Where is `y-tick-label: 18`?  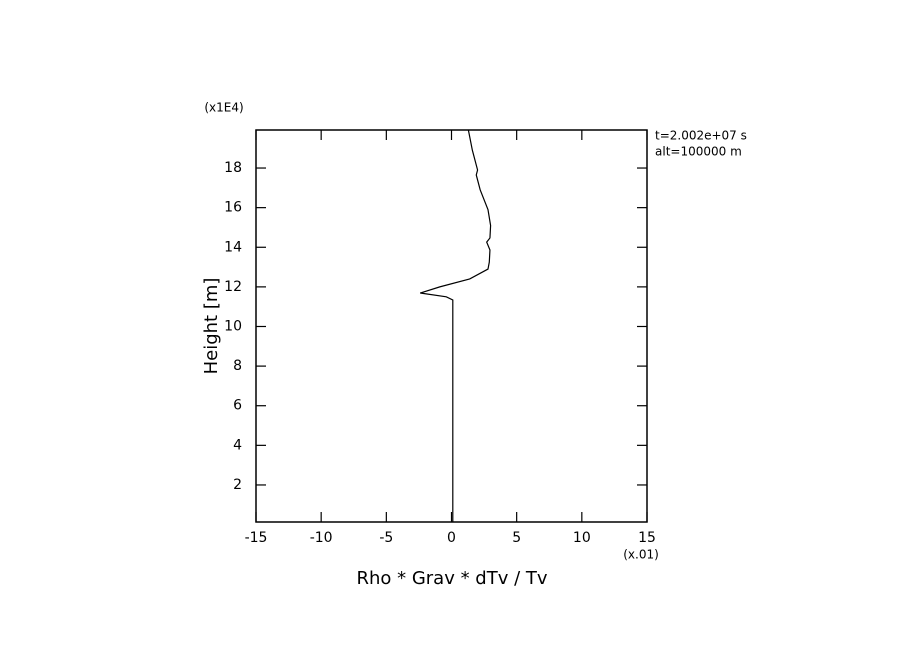
y-tick-label: 18 is located at coordinates (233, 168).